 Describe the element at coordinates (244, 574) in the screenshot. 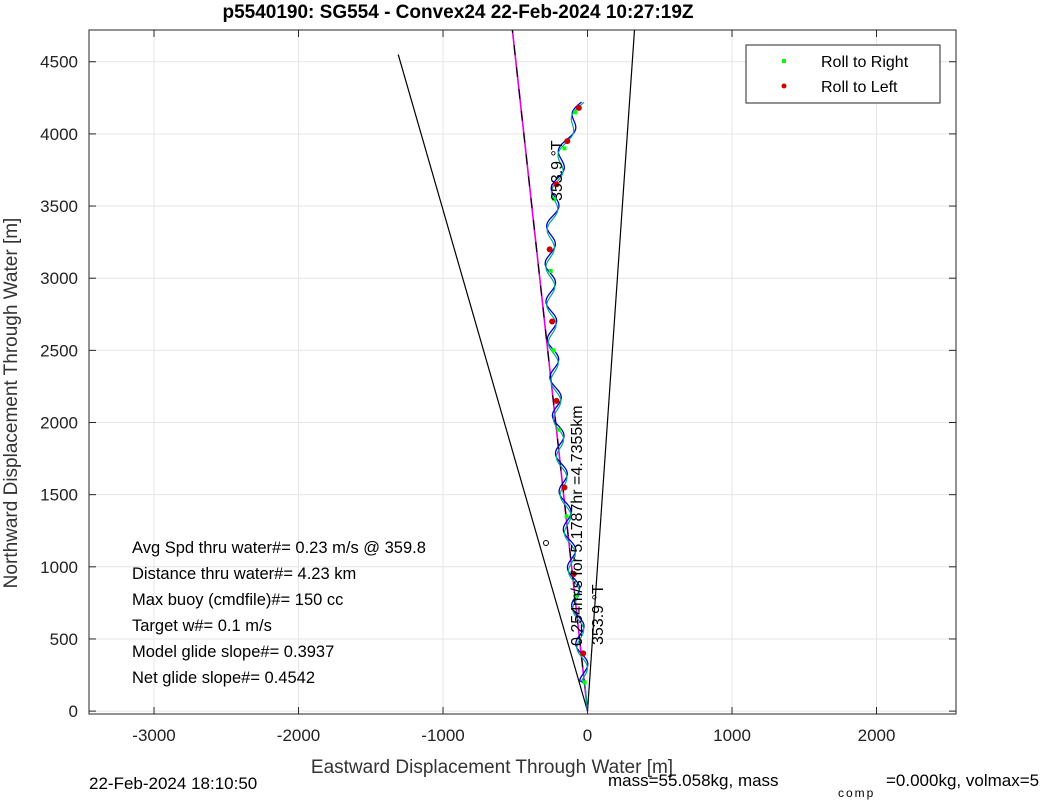

I see `stat-line: Distance thru water#= 4.23 km` at that location.